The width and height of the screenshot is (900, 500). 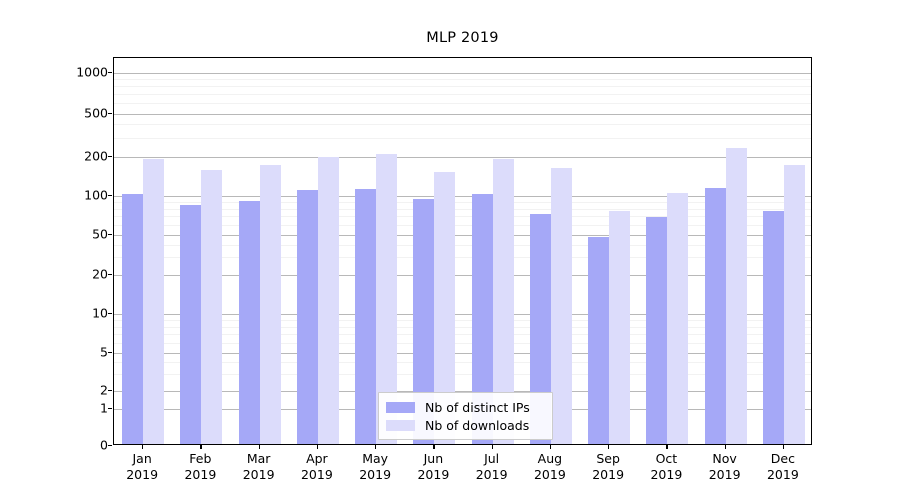 What do you see at coordinates (477, 407) in the screenshot?
I see `legend-label-ips: Nb of distinct IPs` at bounding box center [477, 407].